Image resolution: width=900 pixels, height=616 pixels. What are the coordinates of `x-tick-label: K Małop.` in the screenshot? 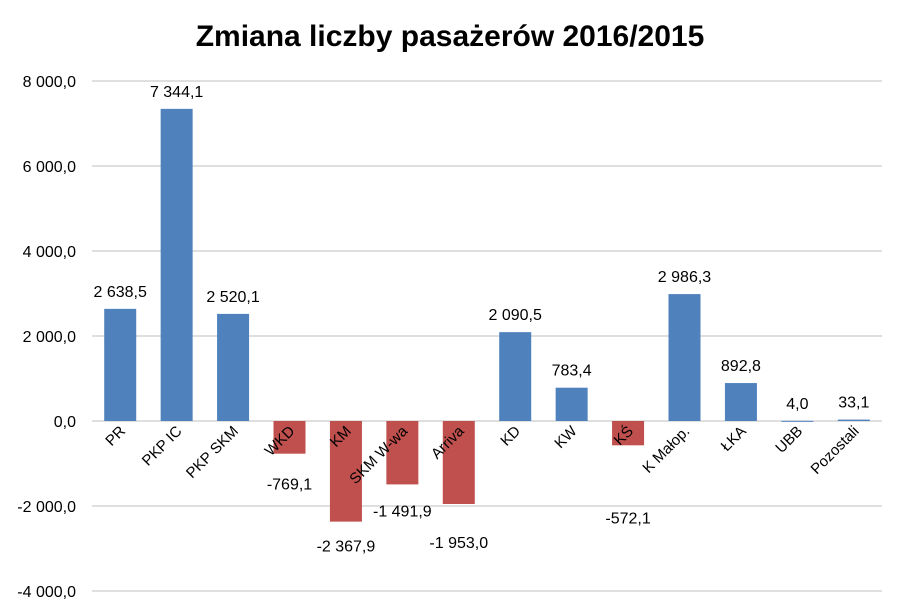 It's located at (666, 450).